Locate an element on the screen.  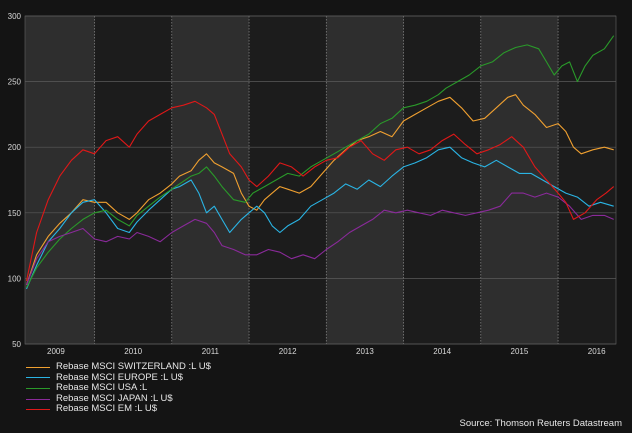
source-note: Source: Thomson Reuters Datastream is located at coordinates (540, 423).